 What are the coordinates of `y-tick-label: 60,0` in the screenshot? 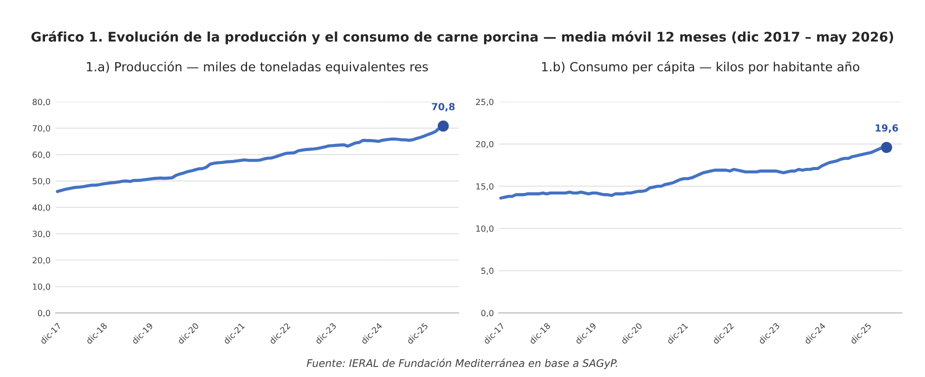 It's located at (41, 155).